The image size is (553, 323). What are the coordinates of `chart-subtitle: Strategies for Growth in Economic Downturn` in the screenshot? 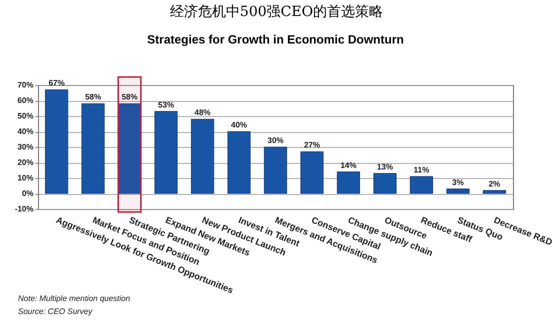 It's located at (275, 39).